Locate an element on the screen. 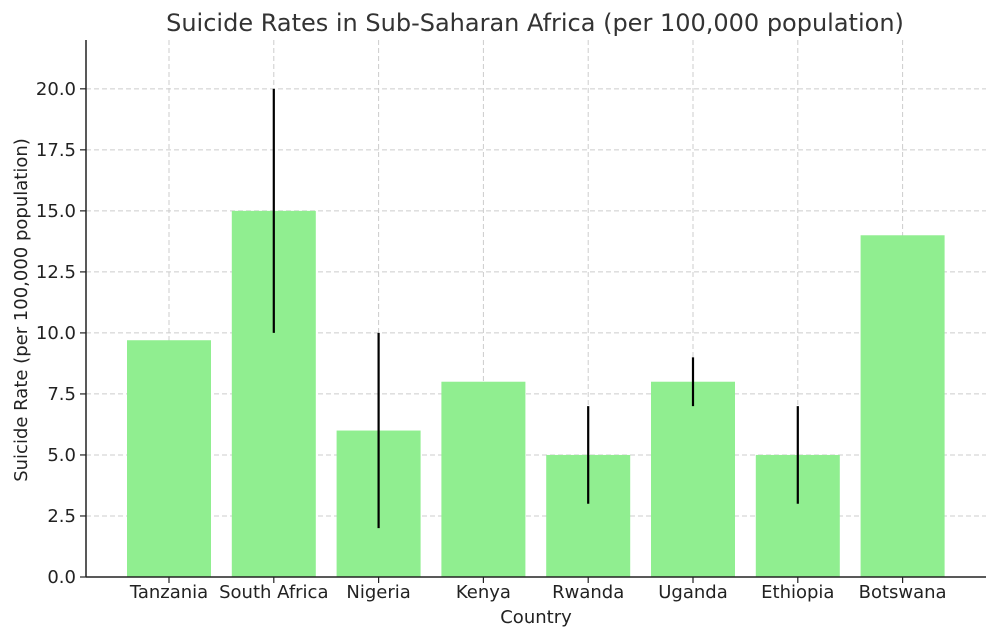  y-tick-label: 12.5 is located at coordinates (56, 272).